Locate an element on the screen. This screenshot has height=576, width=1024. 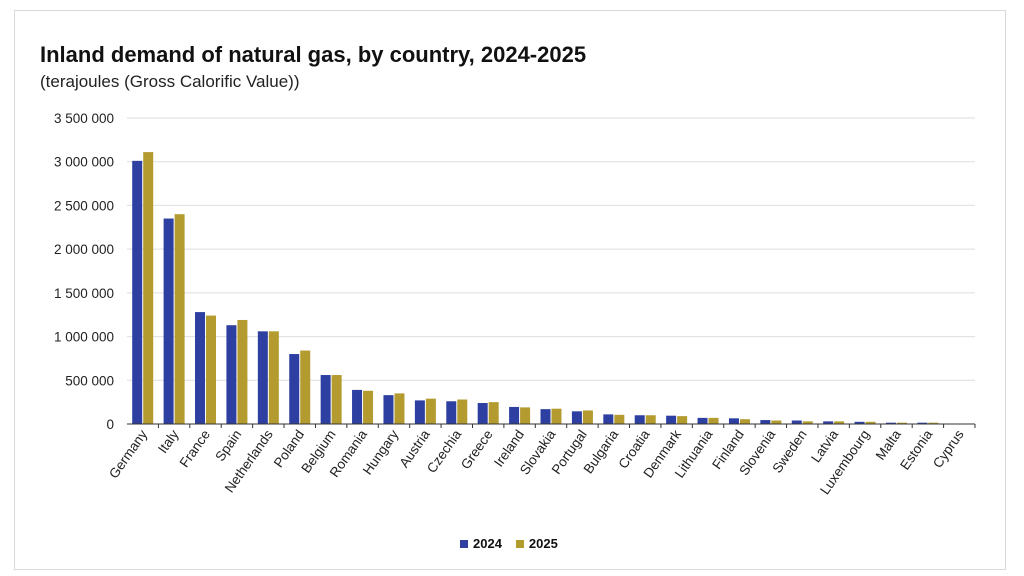
bar-2024-greece is located at coordinates (482, 413).